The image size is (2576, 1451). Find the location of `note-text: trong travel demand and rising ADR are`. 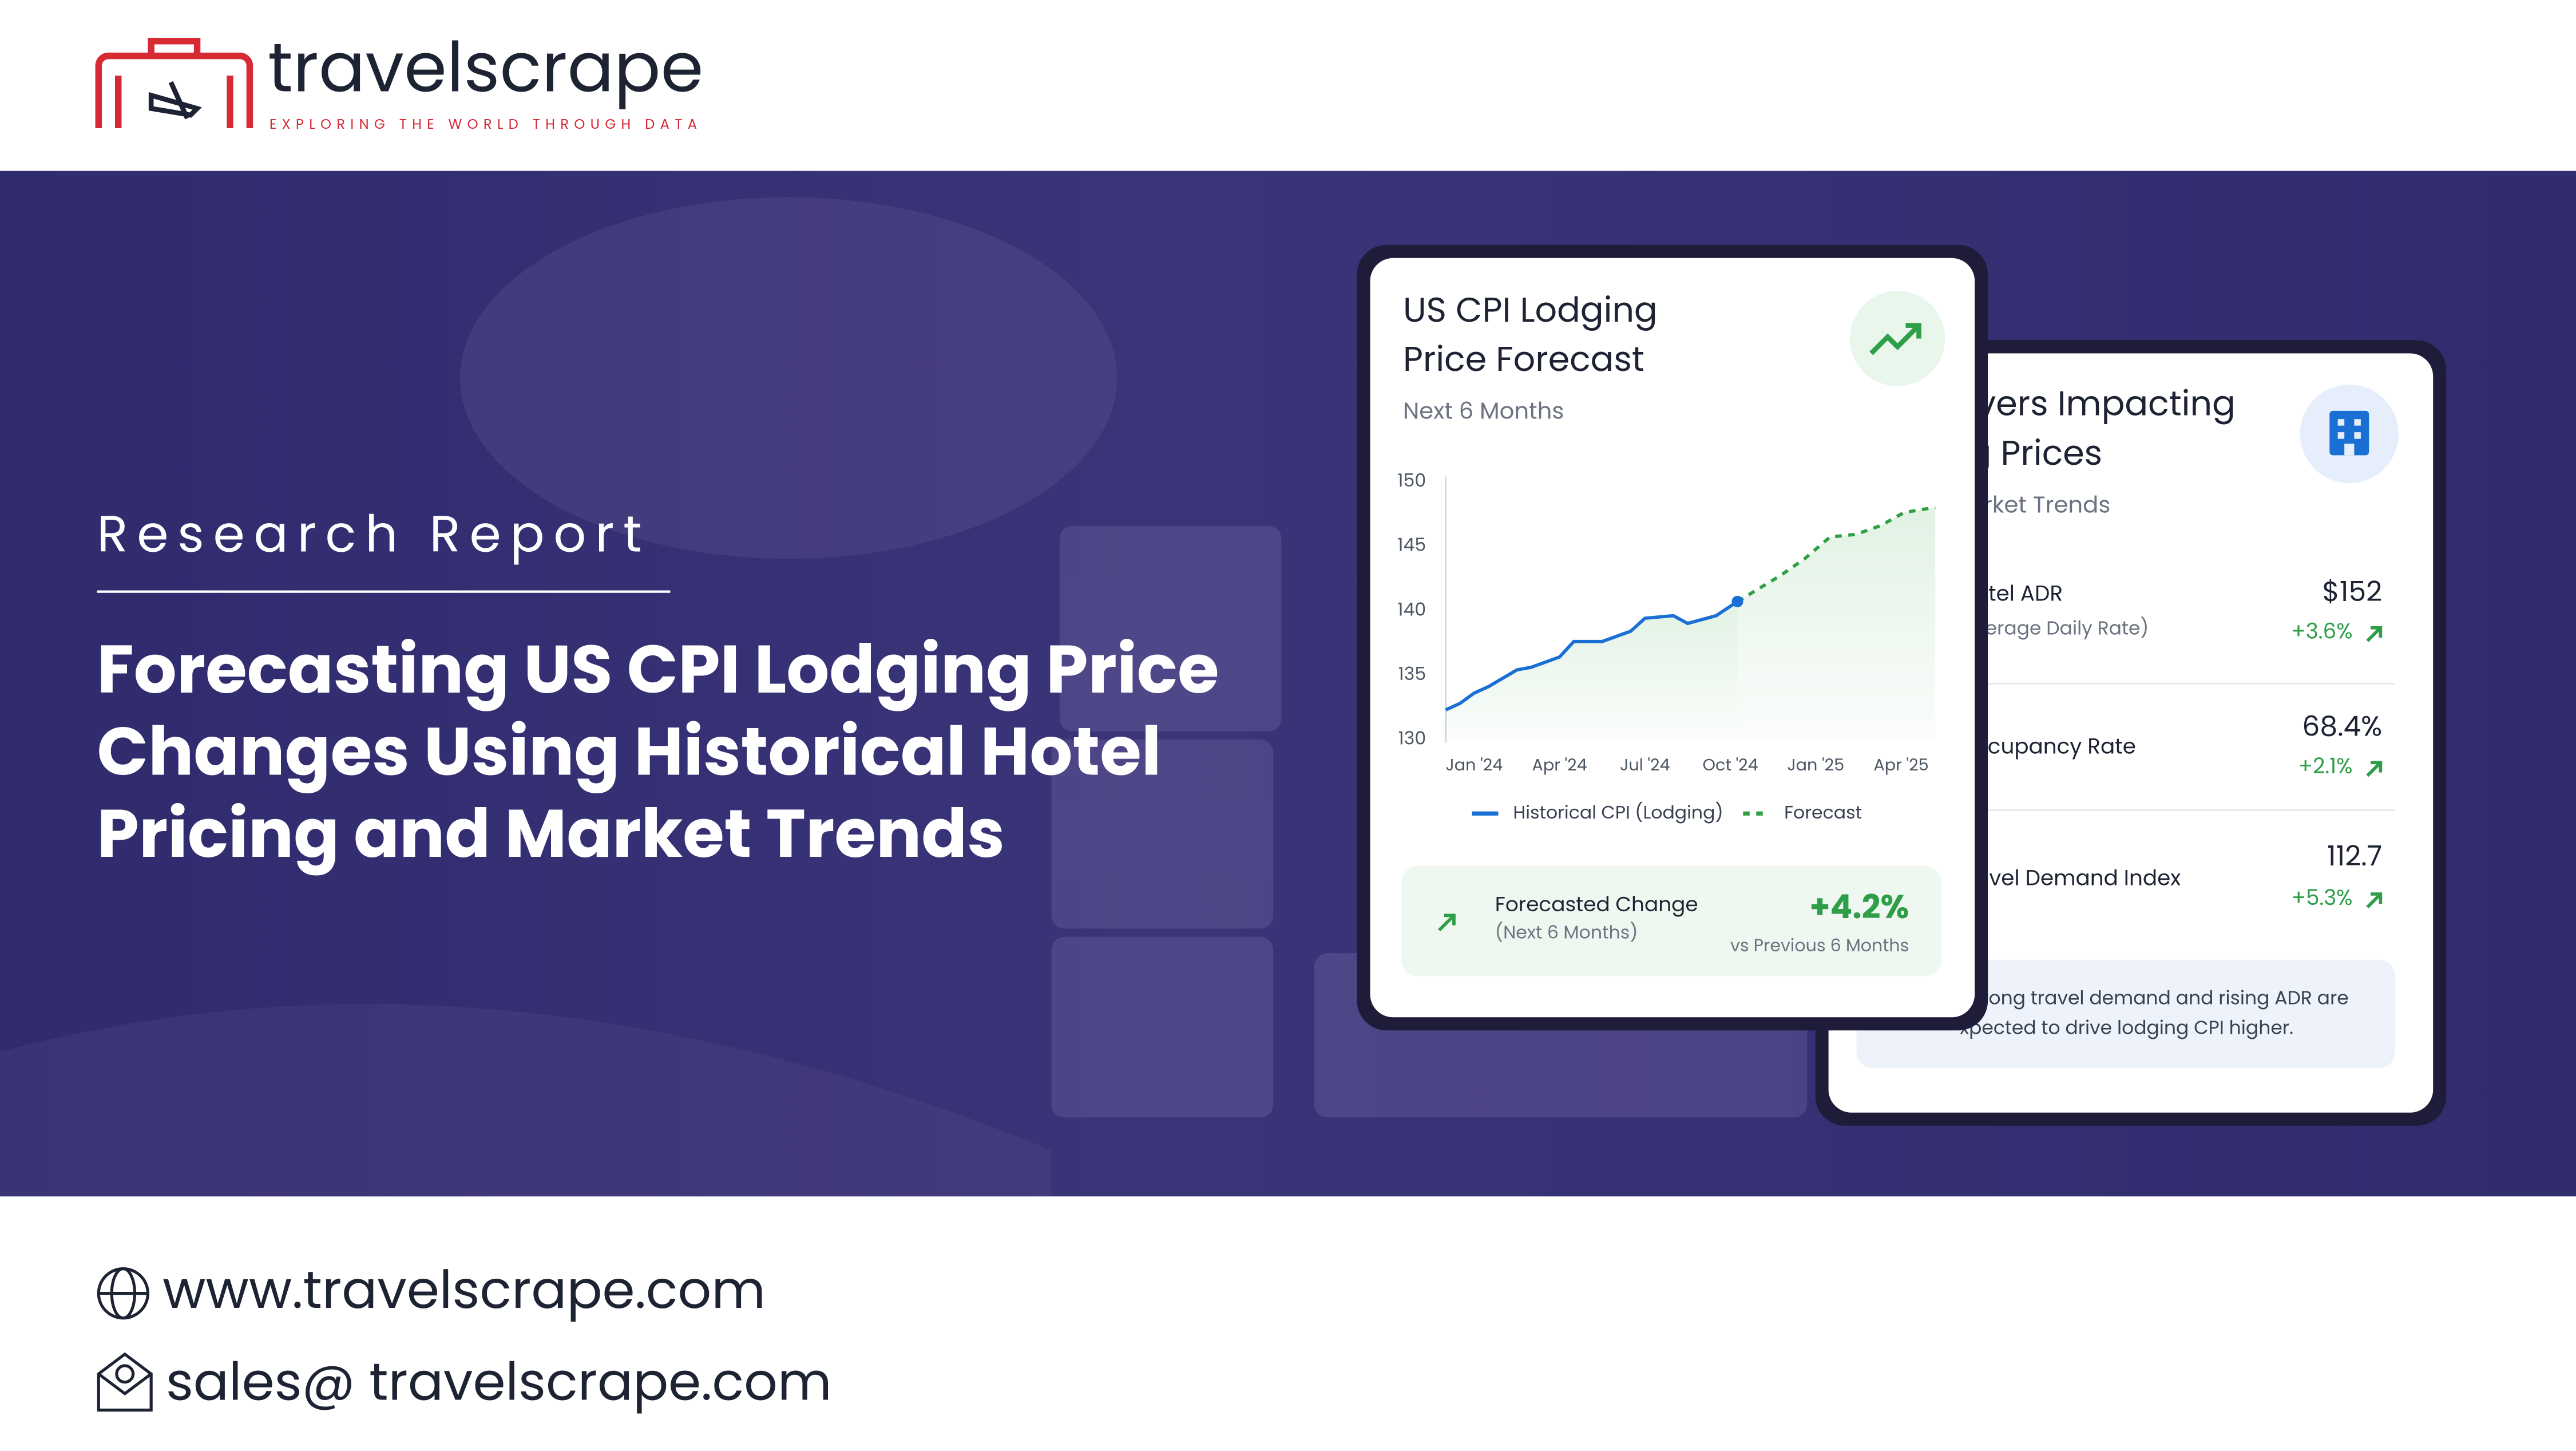

note-text: trong travel demand and rising ADR are is located at coordinates (2162, 998).